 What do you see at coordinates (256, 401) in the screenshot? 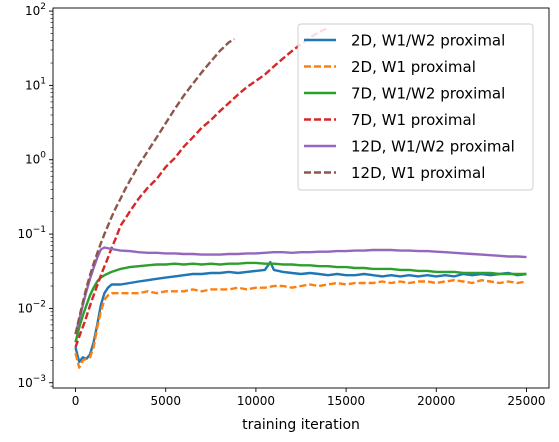
I see `x-tick-label: 10000` at bounding box center [256, 401].